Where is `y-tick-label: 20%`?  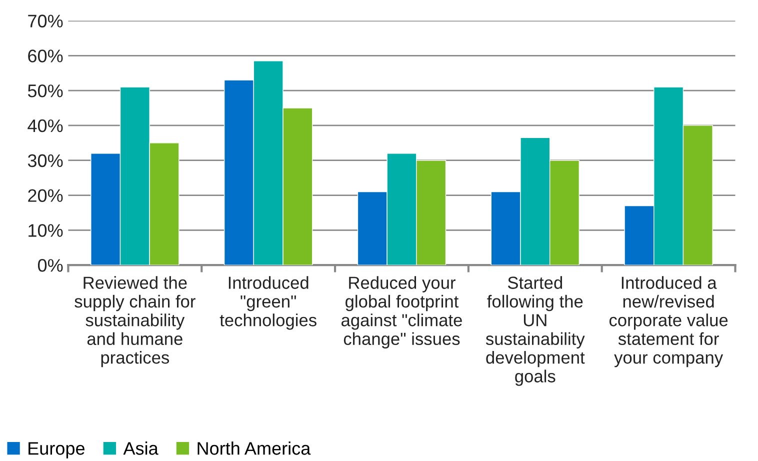
y-tick-label: 20% is located at coordinates (45, 195).